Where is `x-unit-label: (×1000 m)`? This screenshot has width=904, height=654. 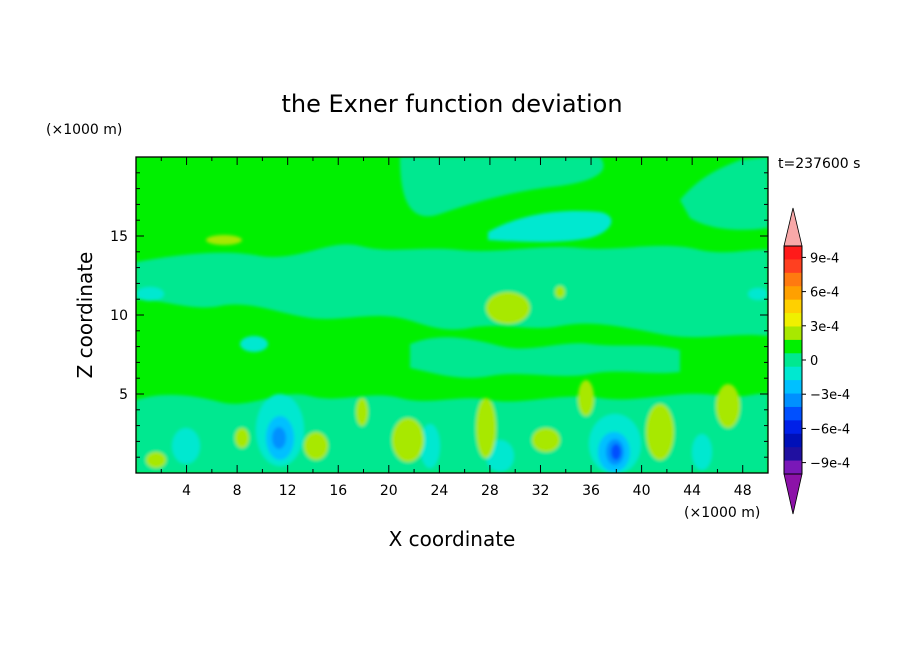 x-unit-label: (×1000 m) is located at coordinates (722, 513).